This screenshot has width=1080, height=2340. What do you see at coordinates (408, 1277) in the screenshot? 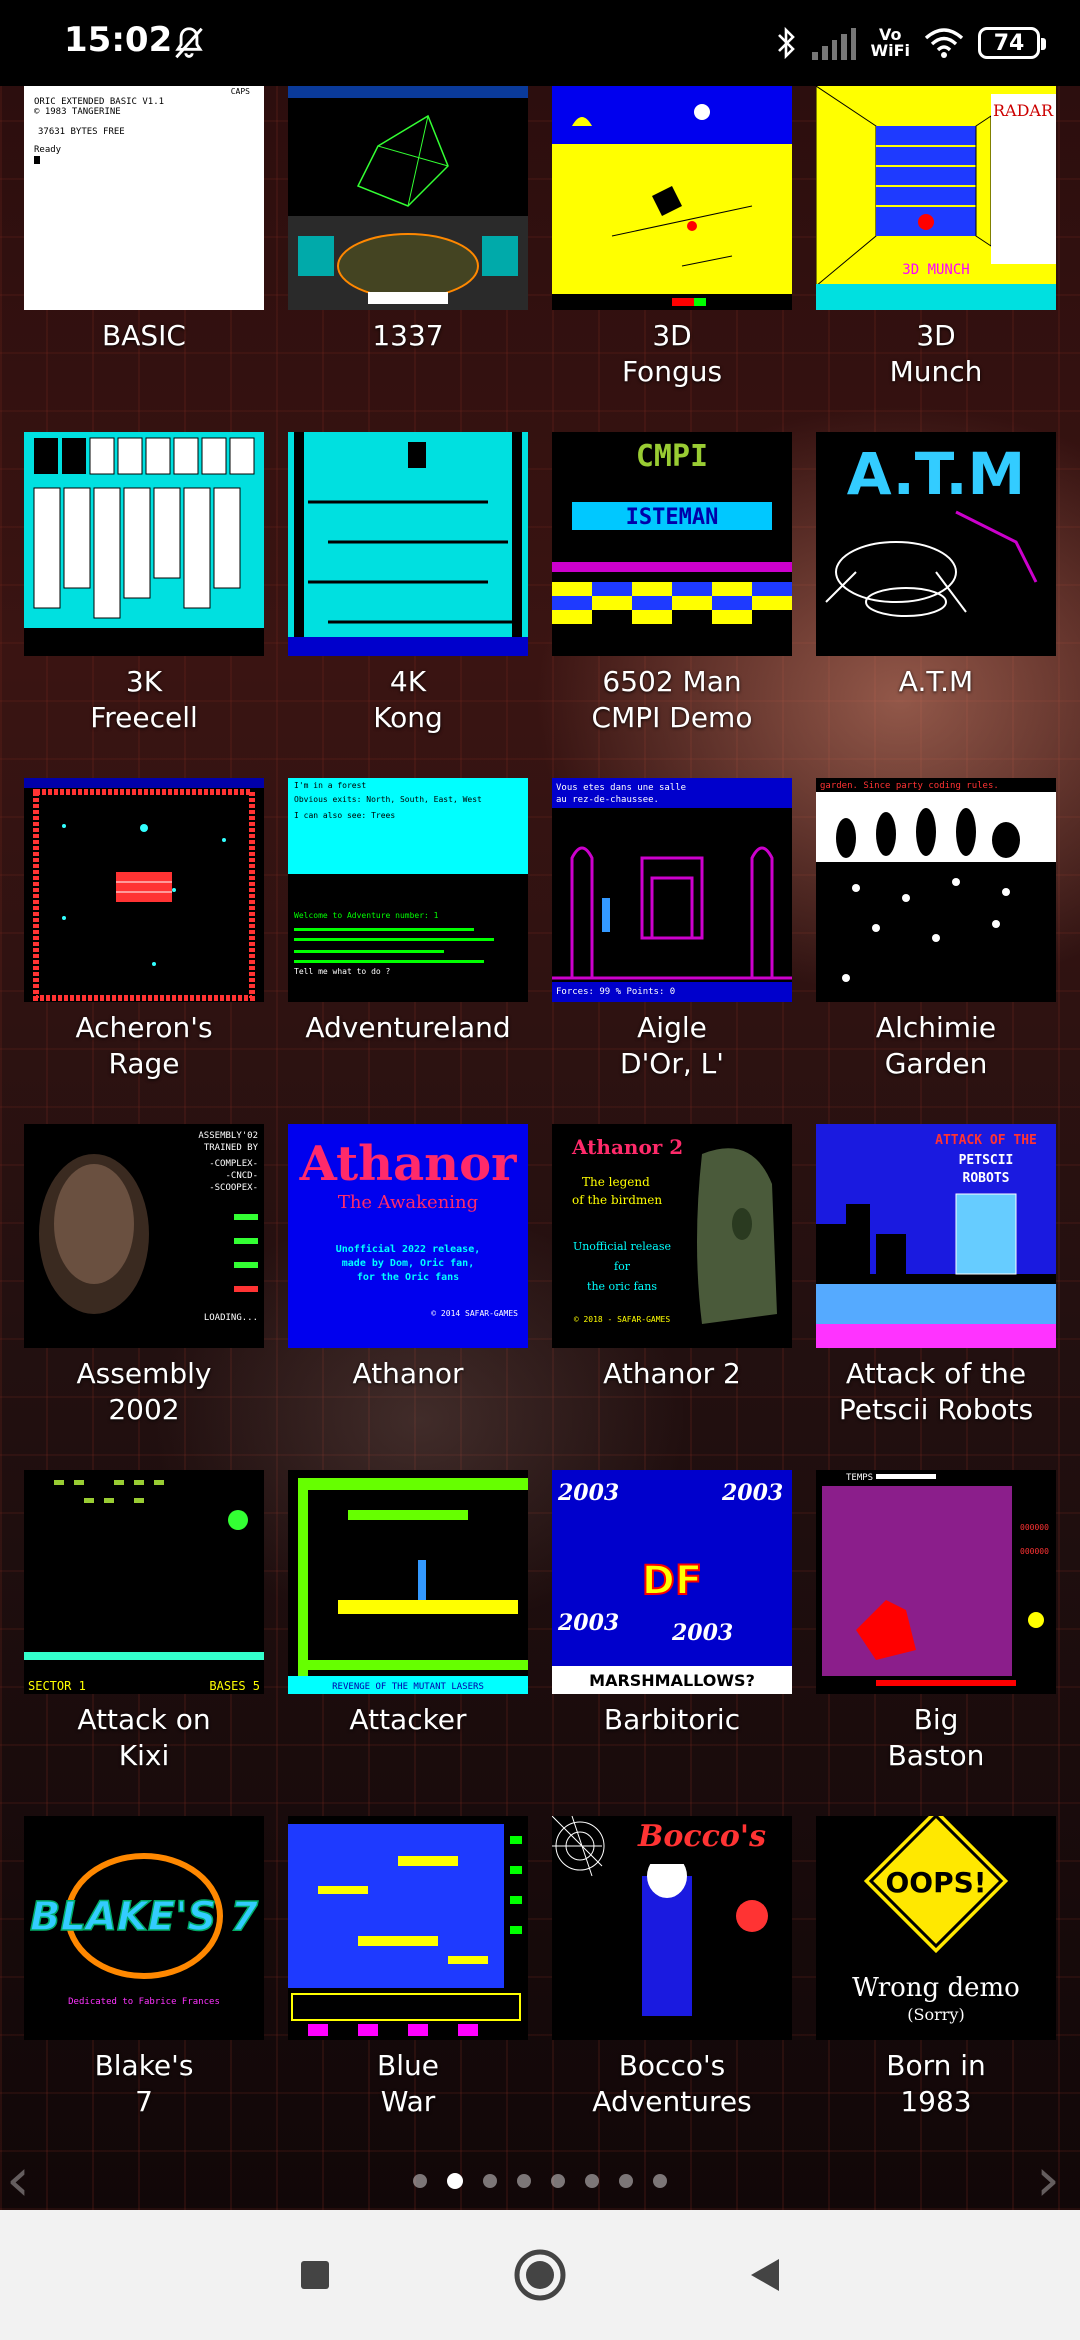
I see `svg-text: for the Oric fans` at bounding box center [408, 1277].